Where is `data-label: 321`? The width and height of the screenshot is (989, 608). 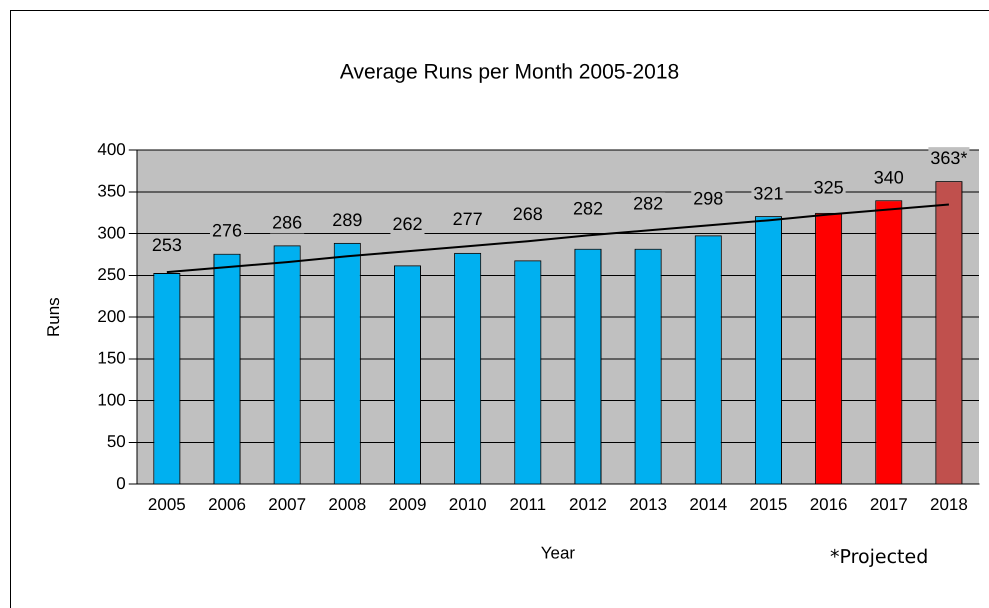
data-label: 321 is located at coordinates (768, 193).